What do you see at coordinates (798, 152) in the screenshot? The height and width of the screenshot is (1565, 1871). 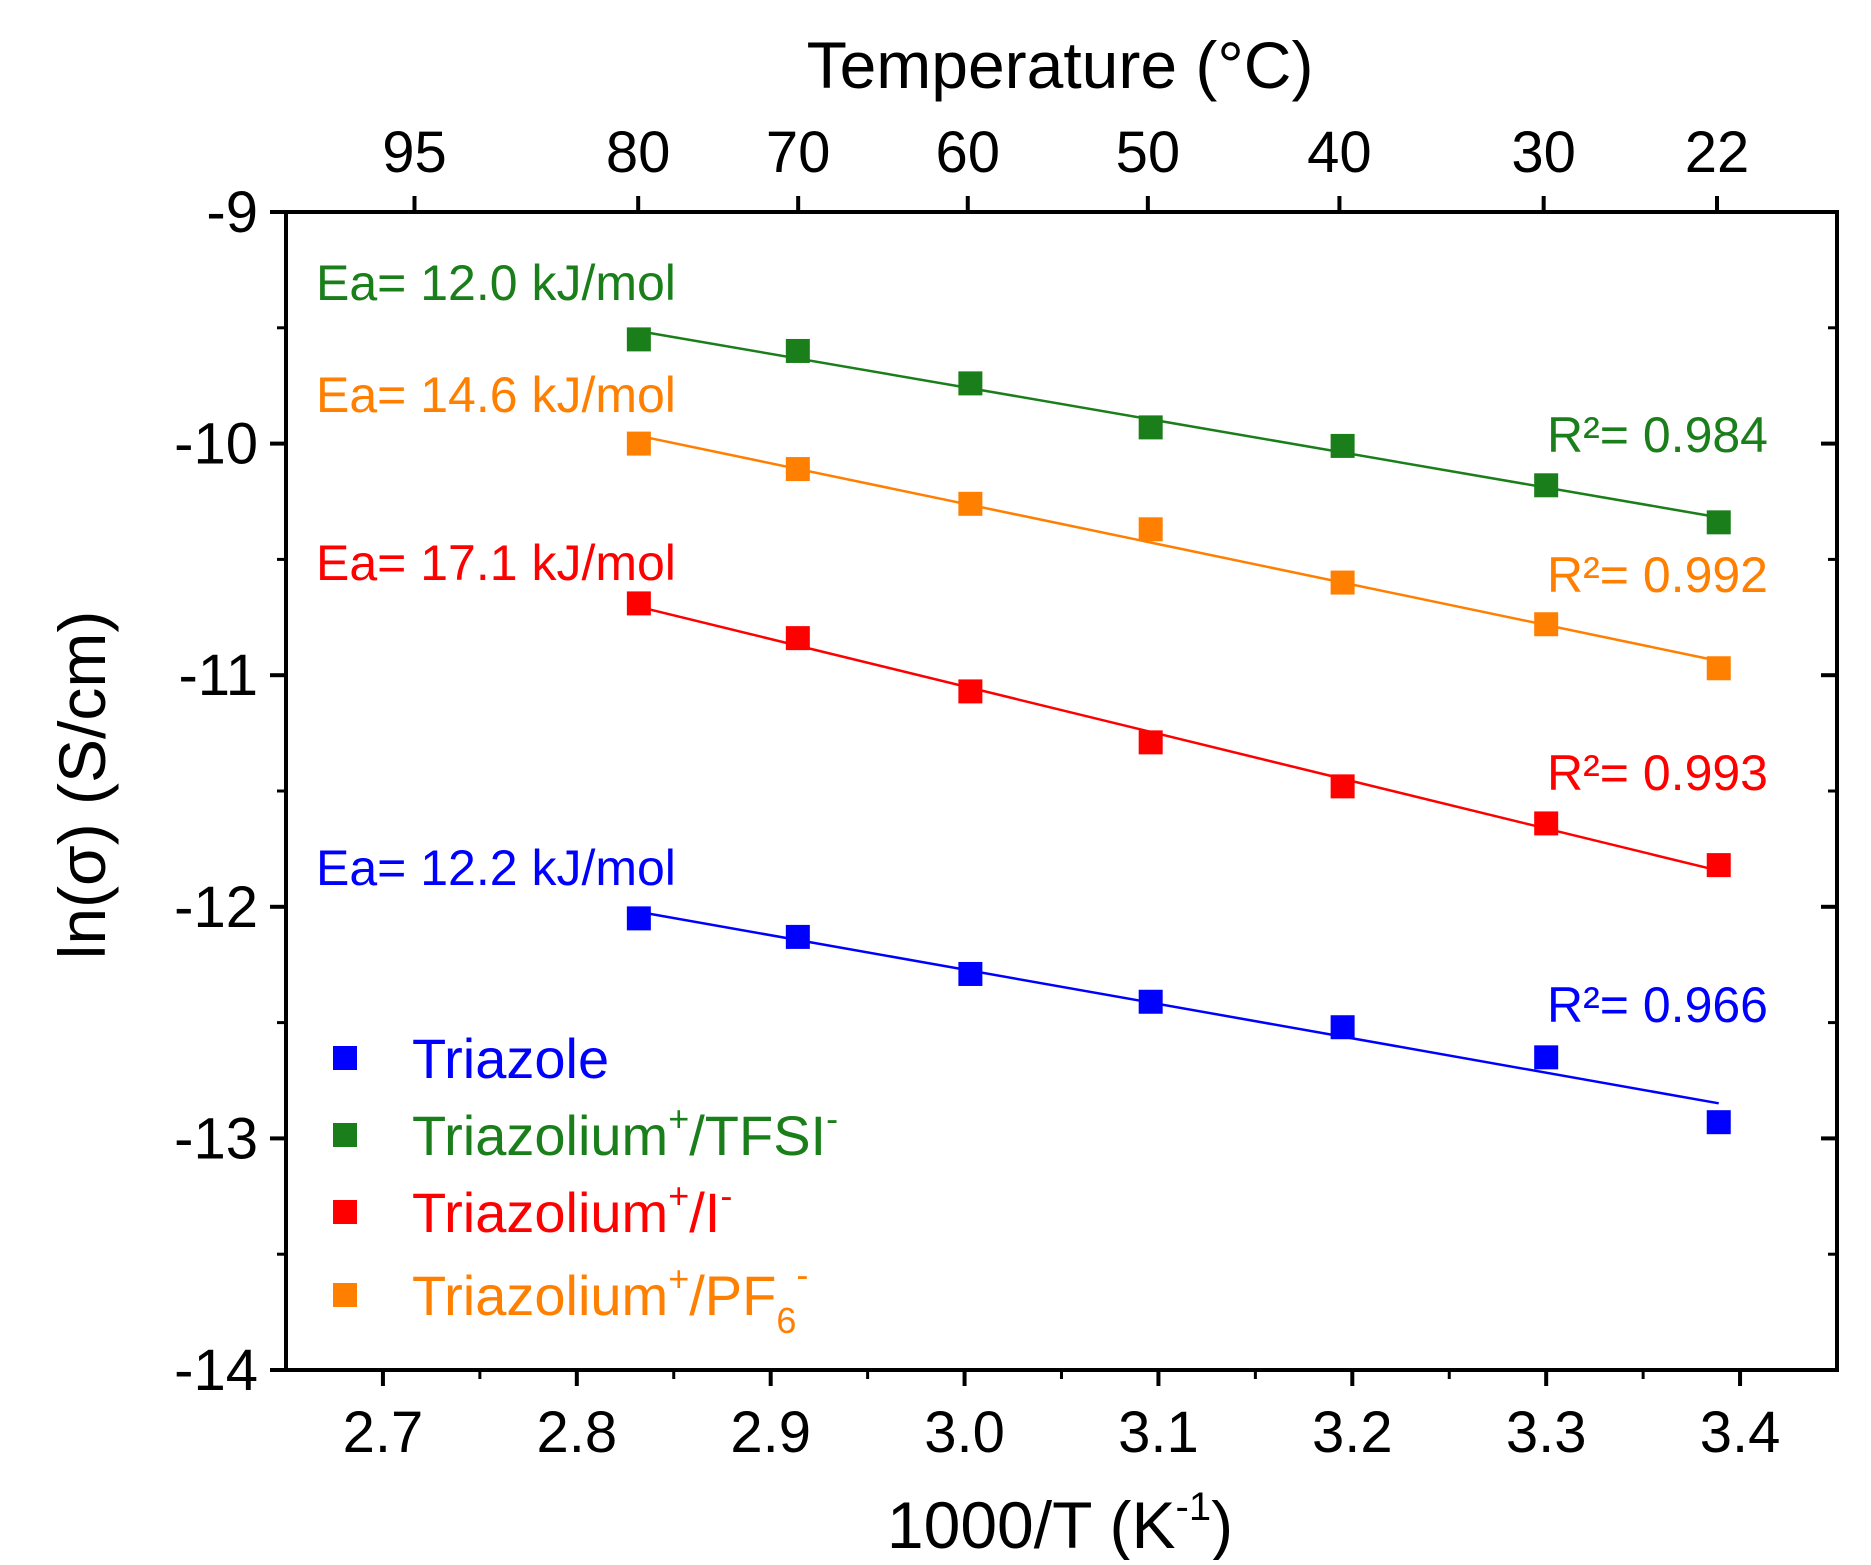 I see `top-tick-label: 70` at bounding box center [798, 152].